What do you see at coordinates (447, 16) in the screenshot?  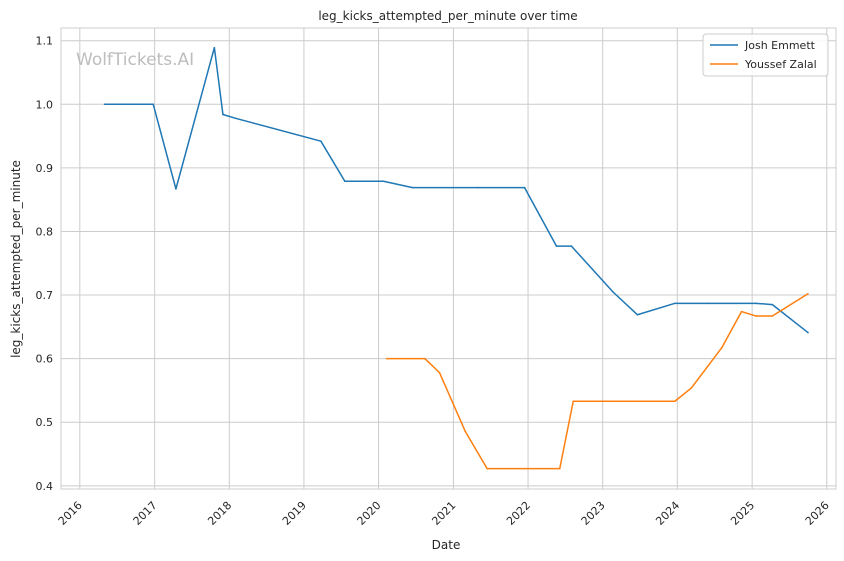 I see `chart-title: leg_kicks_attempted_per_minute over time` at bounding box center [447, 16].